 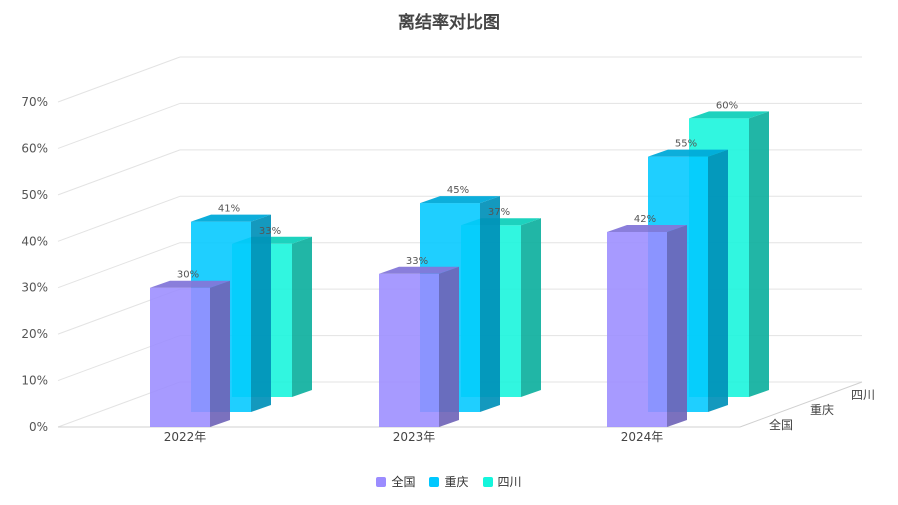 What do you see at coordinates (822, 410) in the screenshot?
I see `depth-axis-label: 重庆` at bounding box center [822, 410].